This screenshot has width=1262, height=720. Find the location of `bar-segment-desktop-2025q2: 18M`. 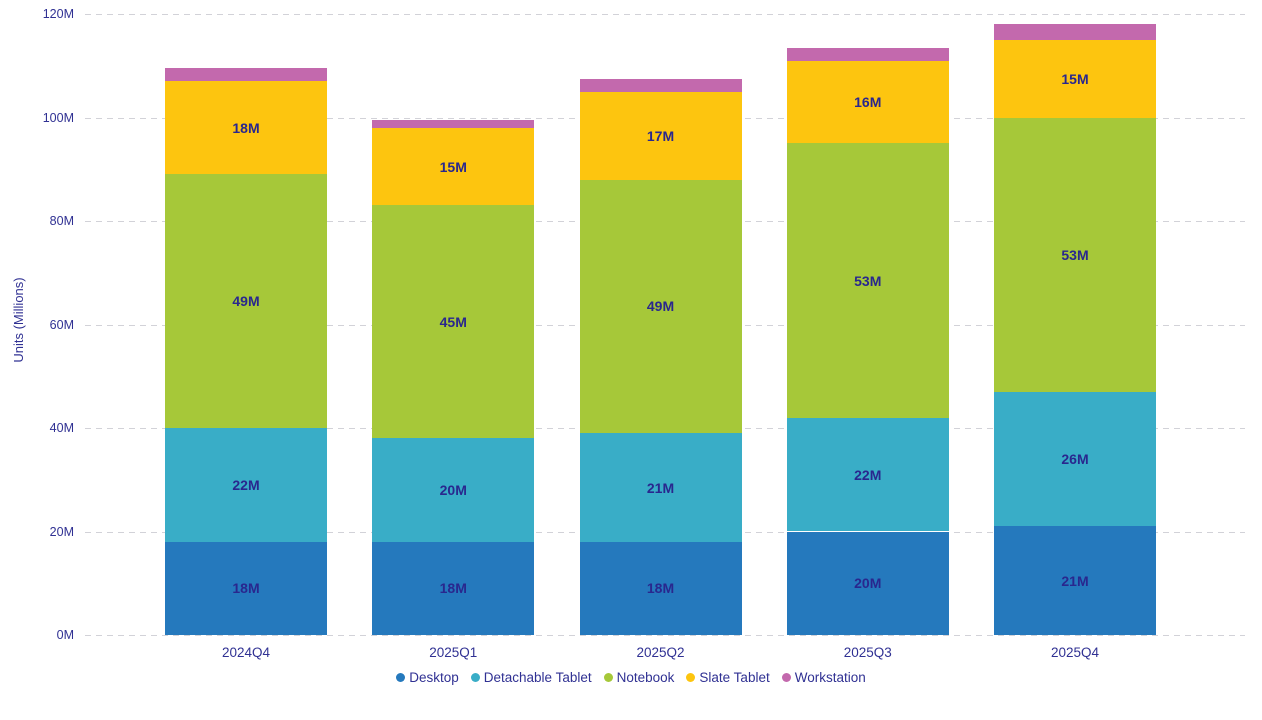

bar-segment-desktop-2025q2: 18M is located at coordinates (660, 588).